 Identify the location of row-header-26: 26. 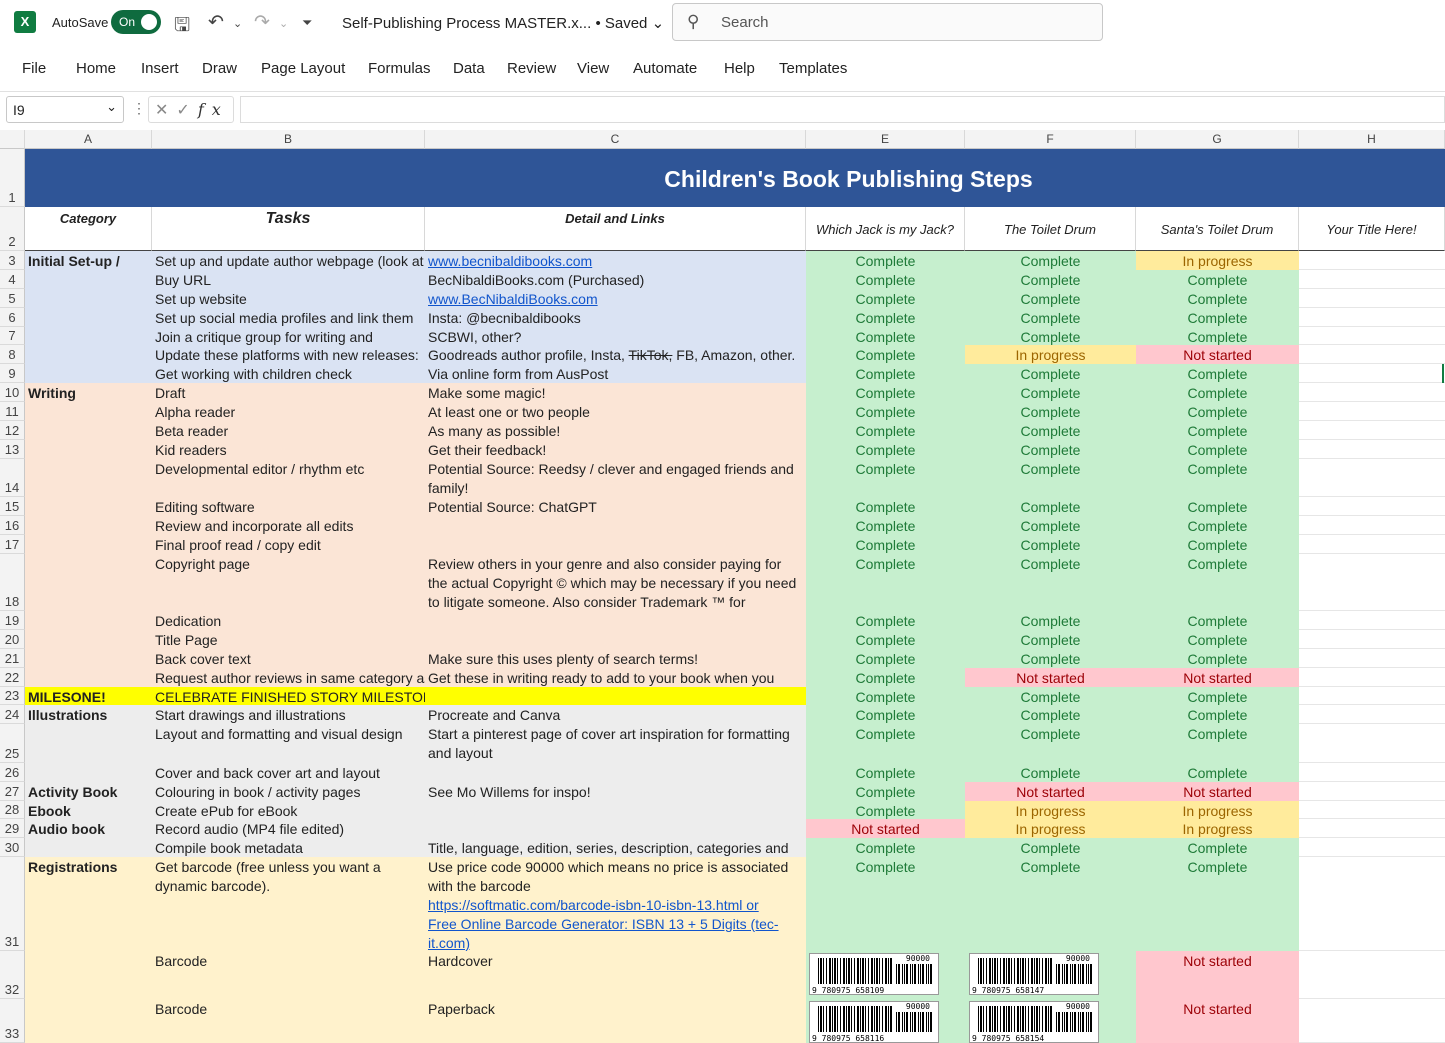
(12, 772).